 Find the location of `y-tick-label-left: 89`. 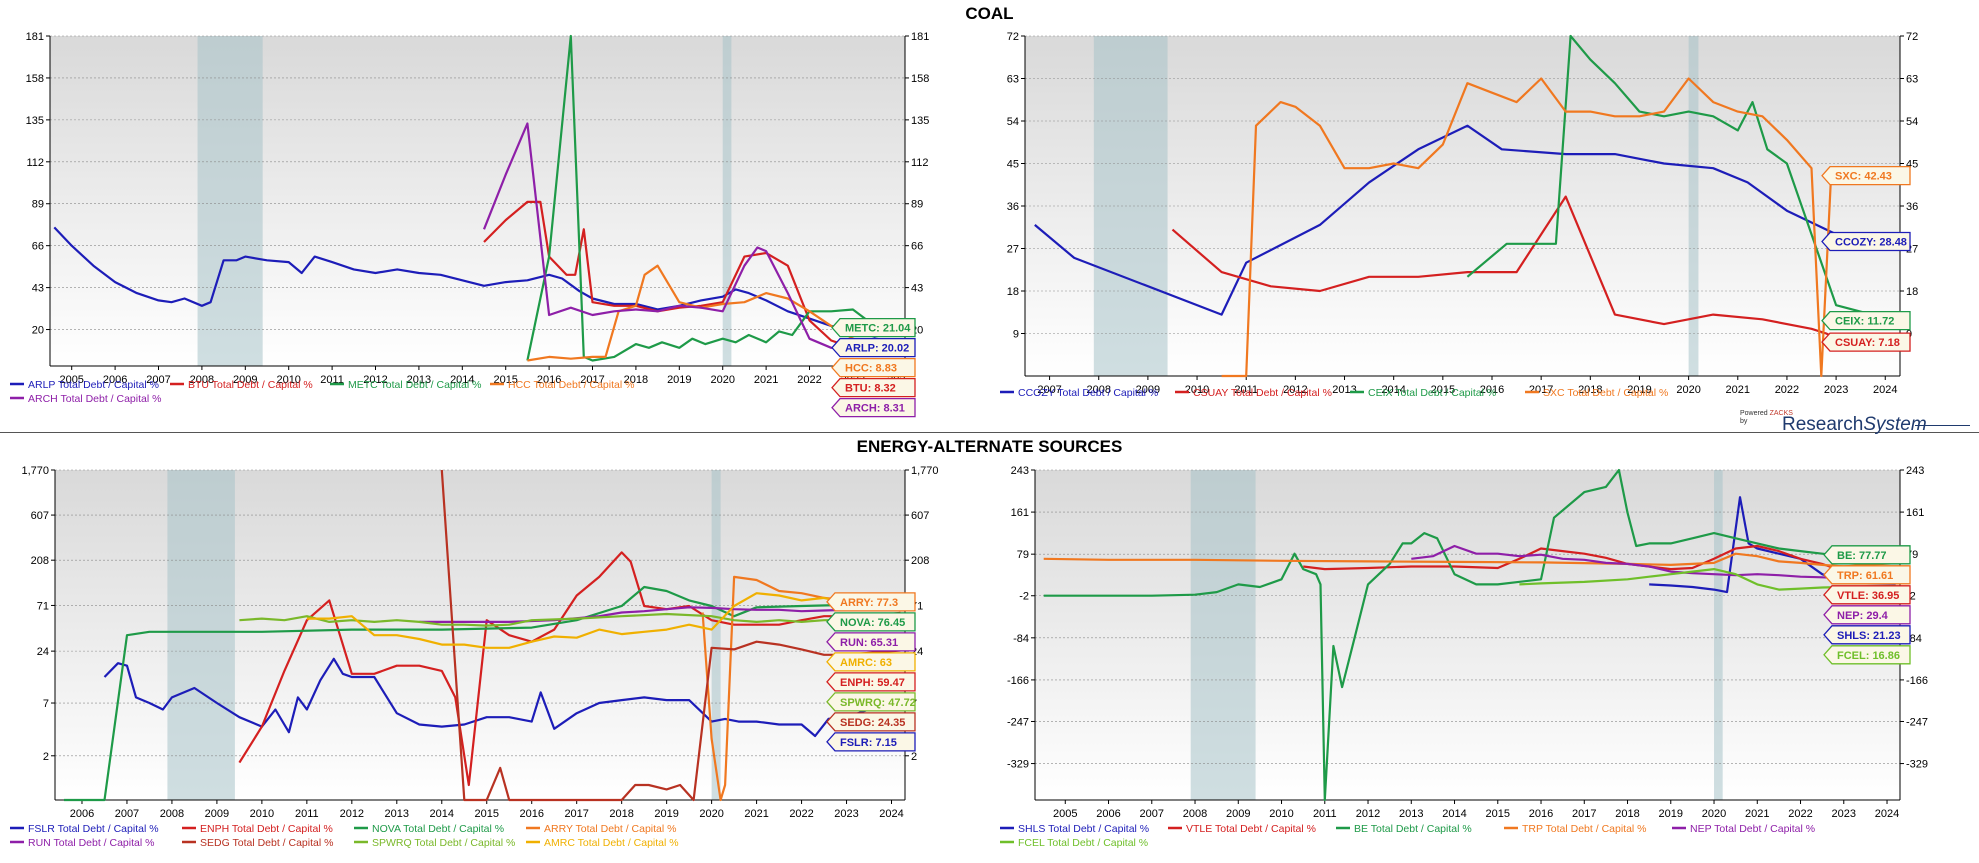

y-tick-label-left: 89 is located at coordinates (38, 205).